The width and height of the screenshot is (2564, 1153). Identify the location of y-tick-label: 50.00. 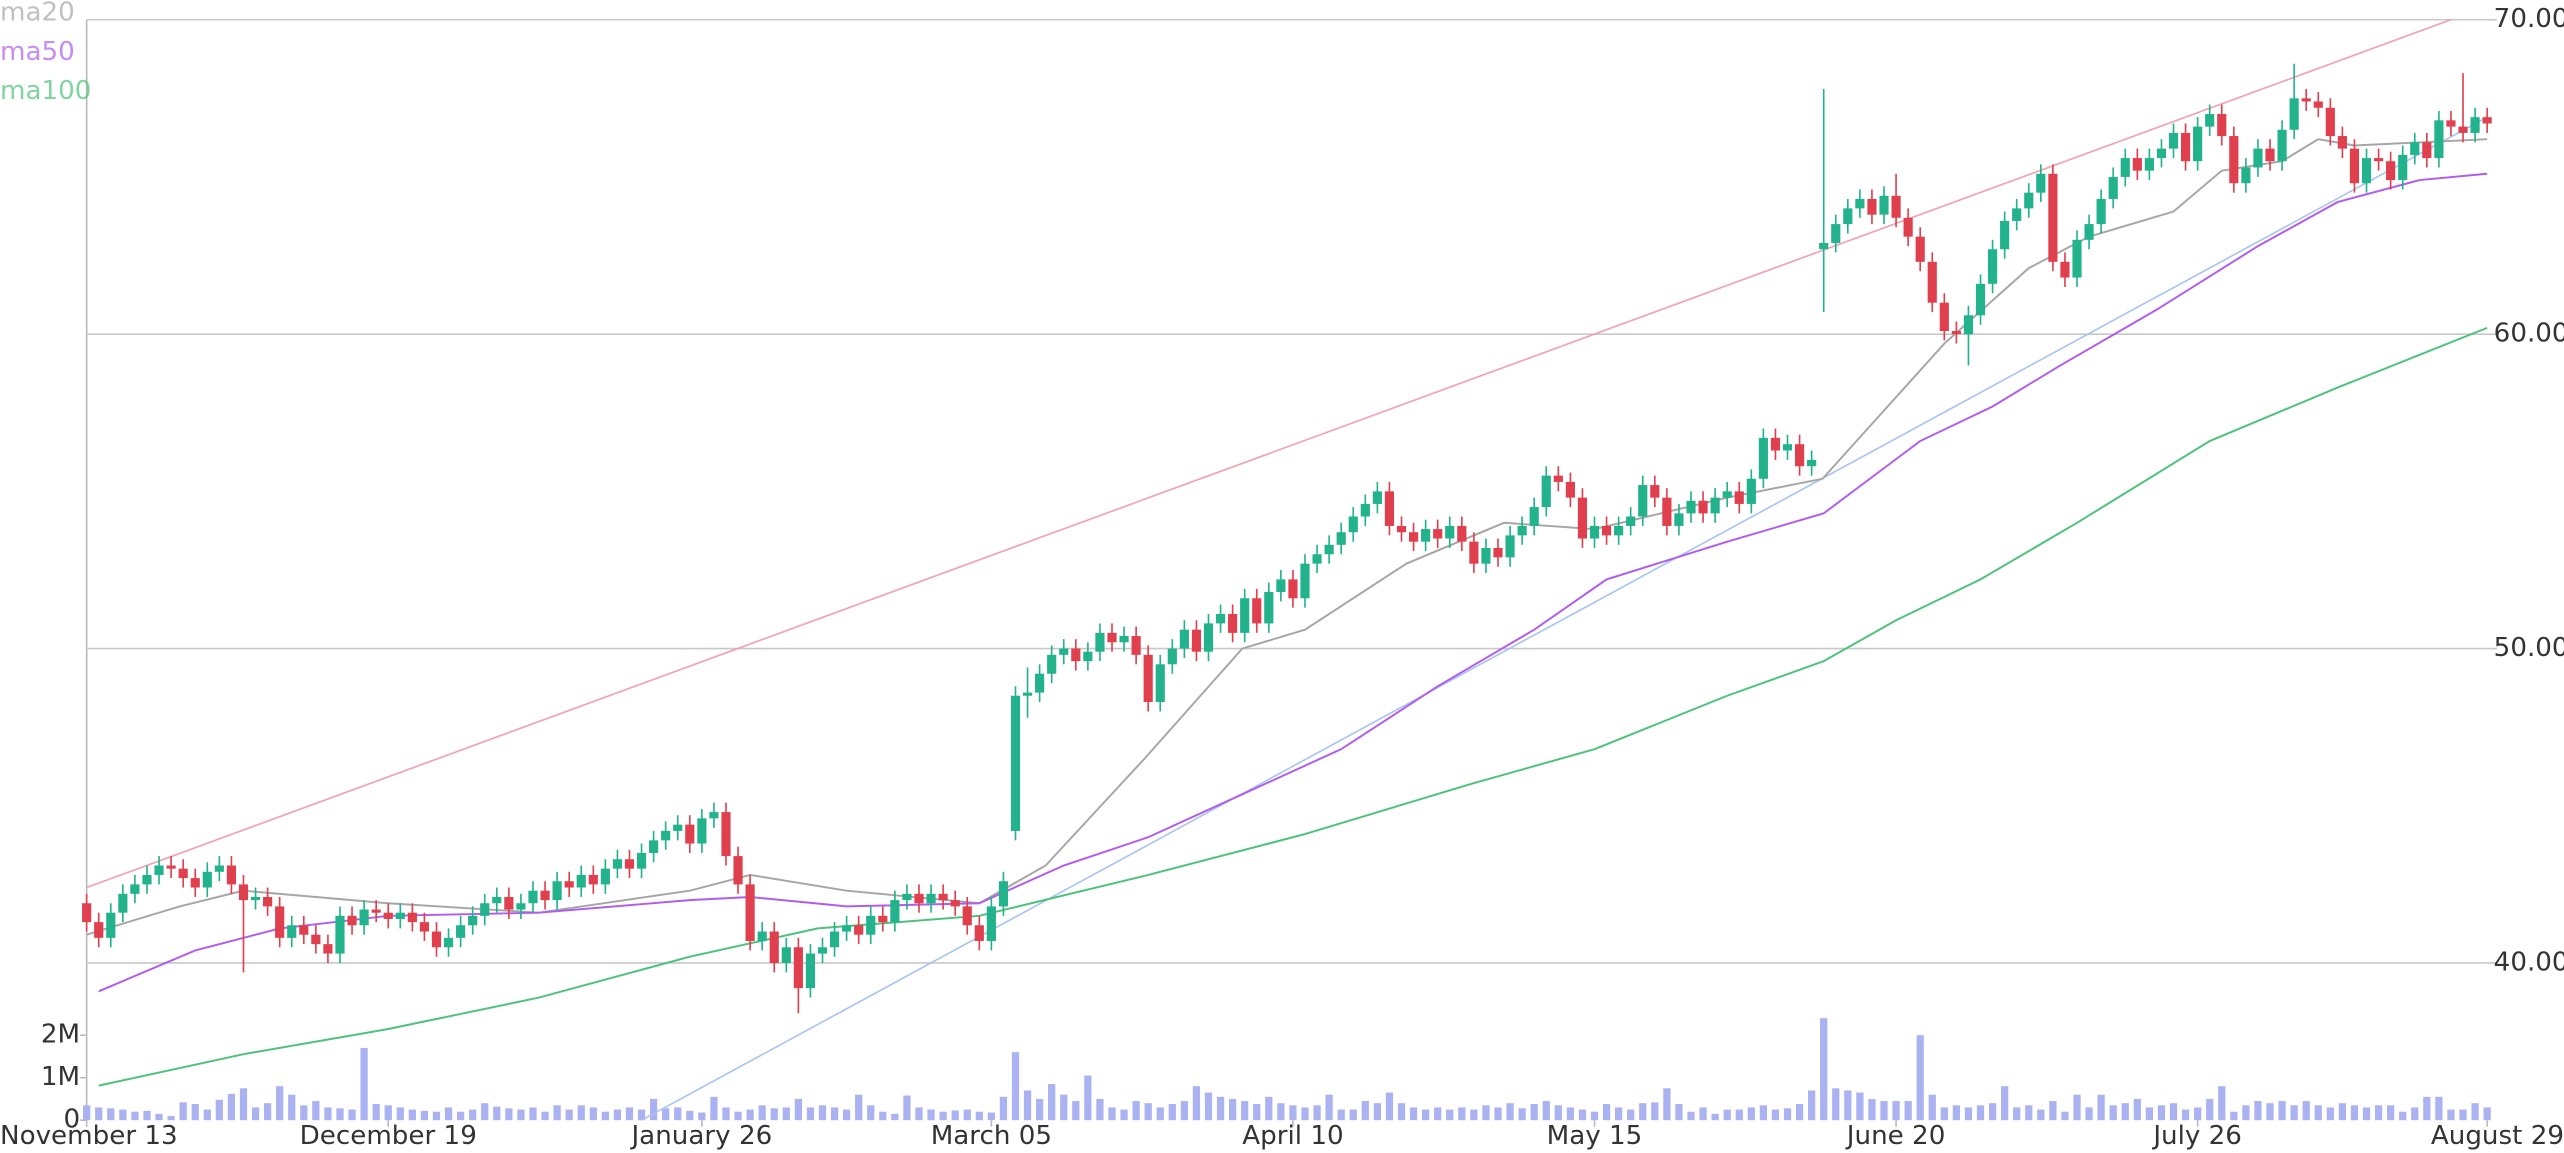
(2529, 648).